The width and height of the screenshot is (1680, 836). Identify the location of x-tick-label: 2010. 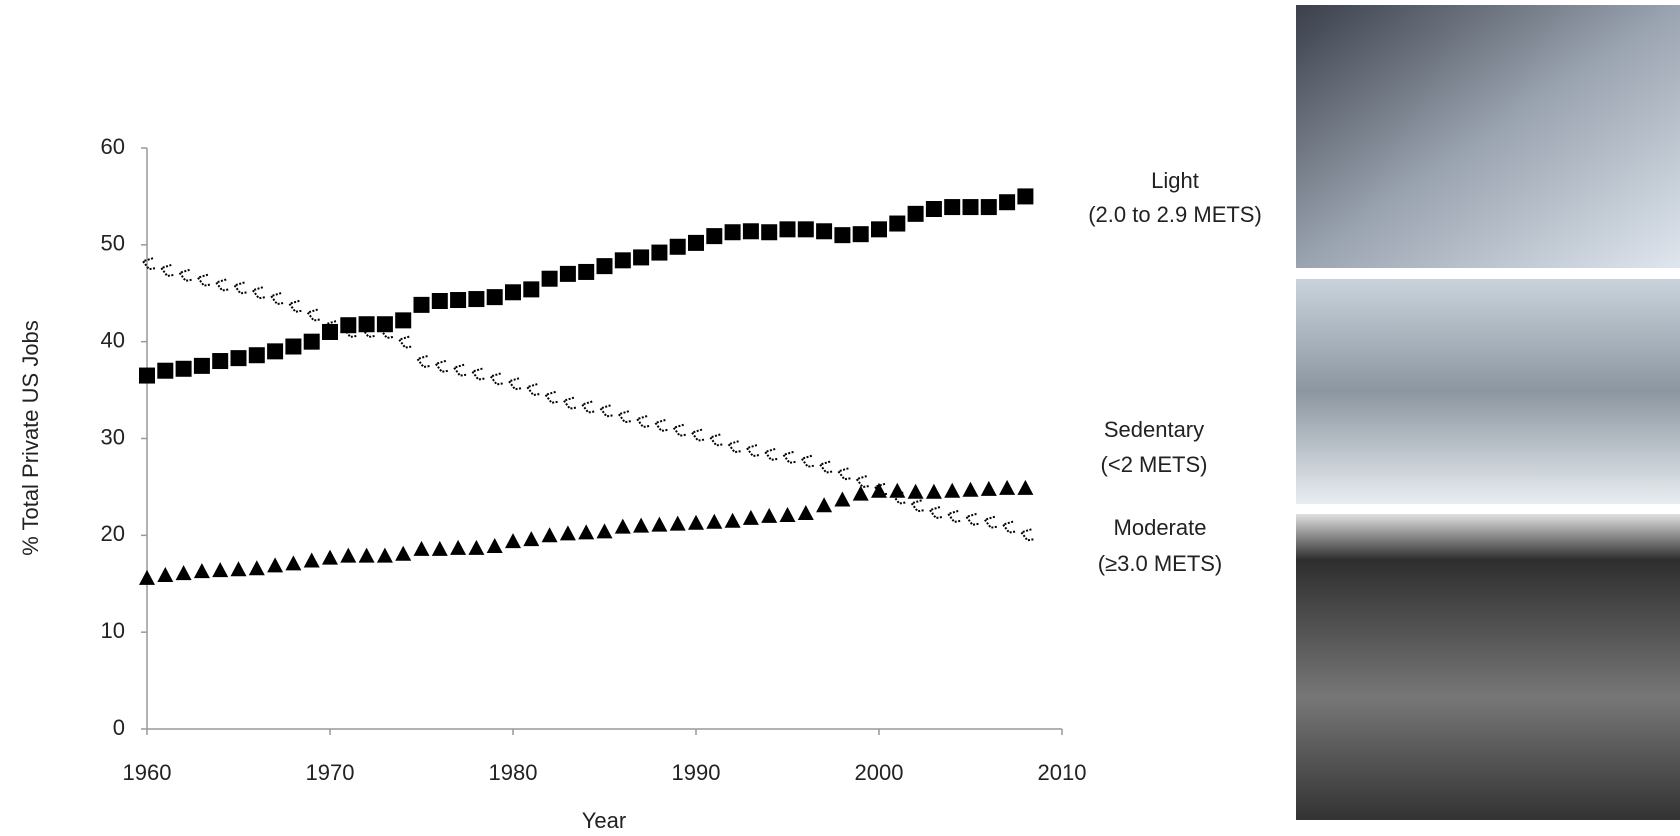
(1062, 772).